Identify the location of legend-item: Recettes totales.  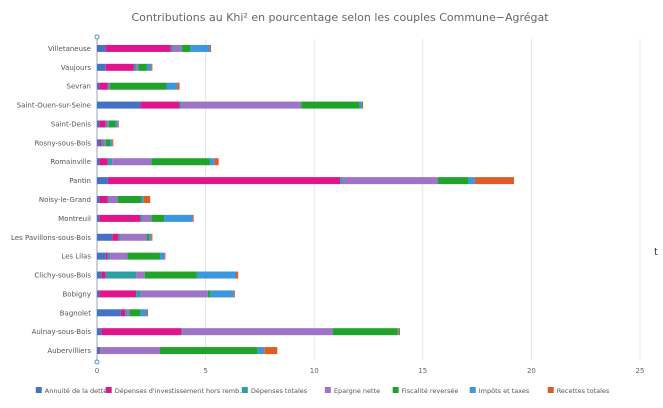
(578, 391).